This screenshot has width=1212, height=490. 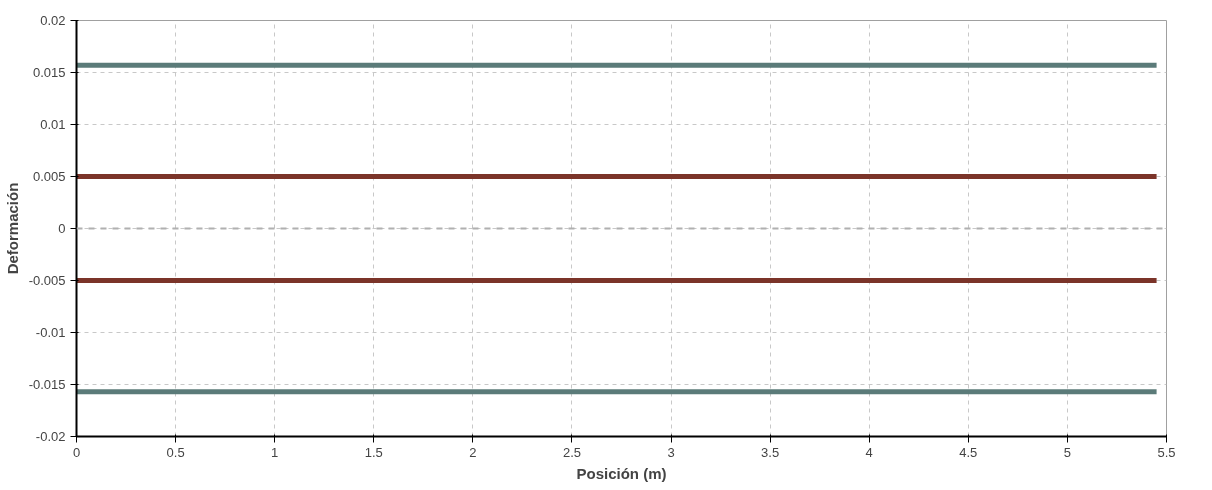 I want to click on x-tick-label: 3, so click(x=671, y=452).